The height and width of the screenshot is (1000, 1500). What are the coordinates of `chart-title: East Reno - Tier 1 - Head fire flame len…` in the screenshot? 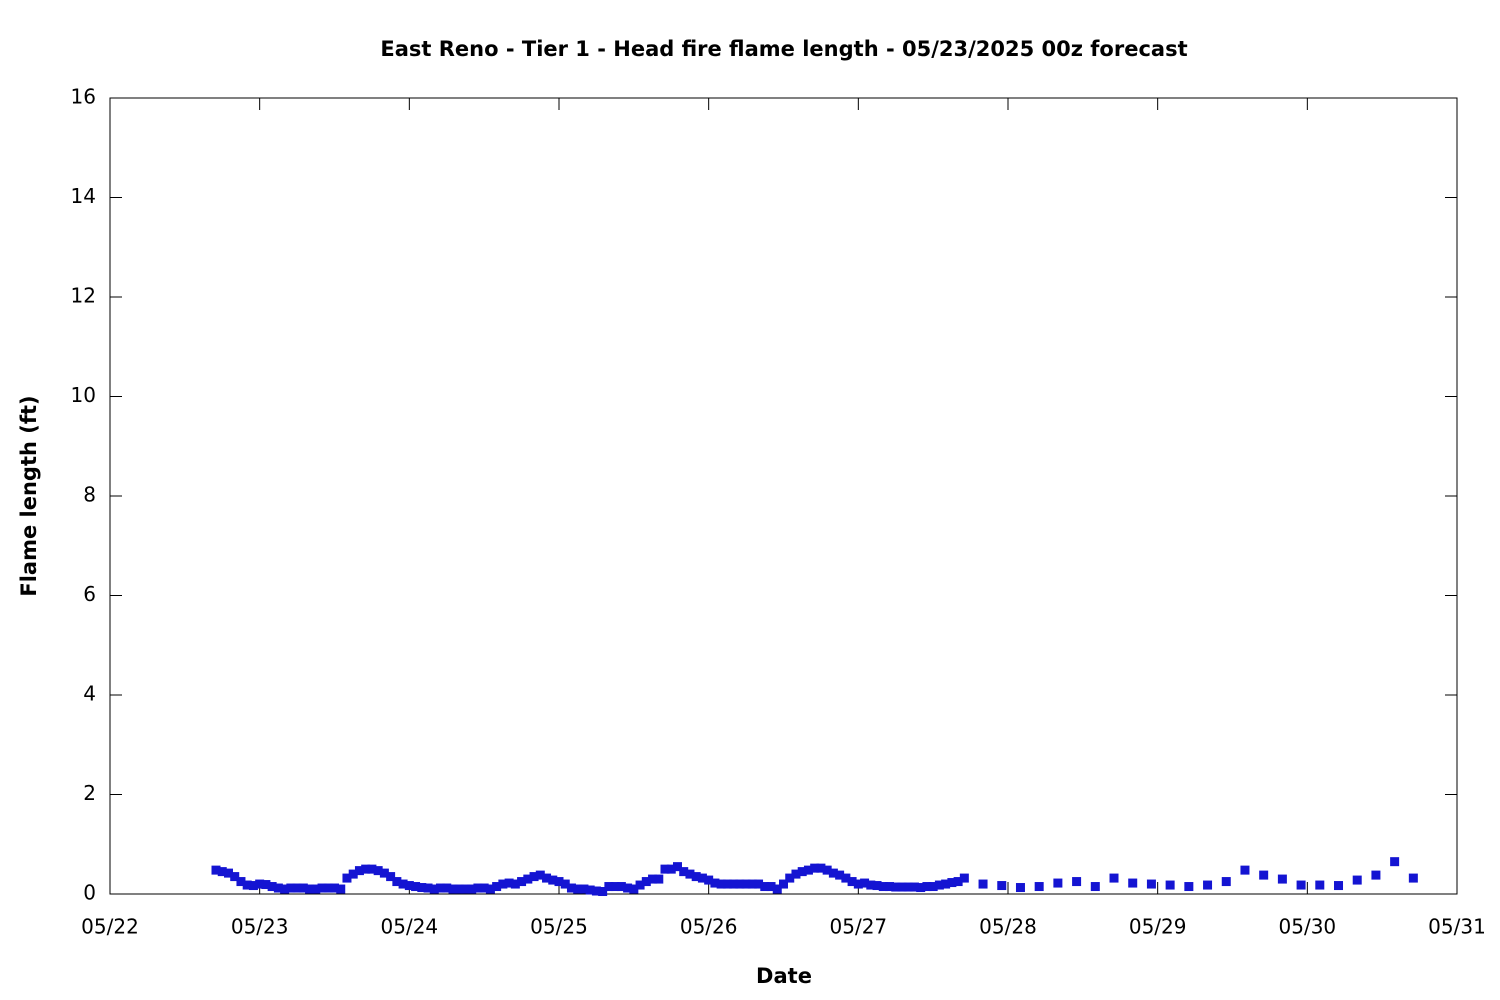 It's located at (783, 49).